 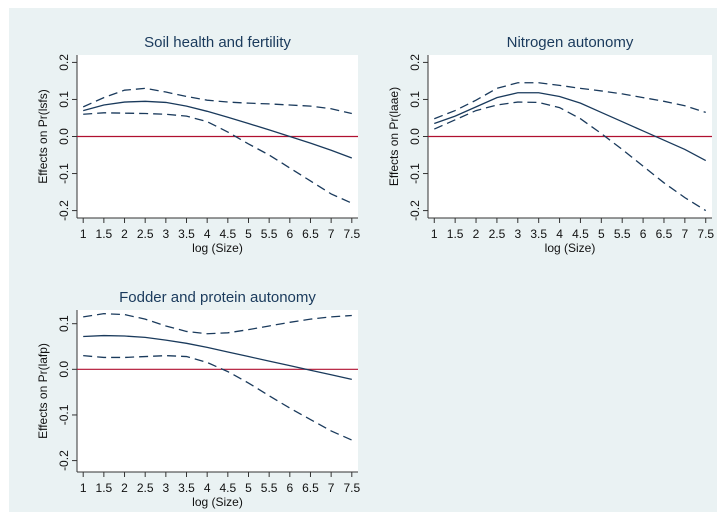 What do you see at coordinates (43, 391) in the screenshot?
I see `y-axis-label: Effects on Pr(lafp)` at bounding box center [43, 391].